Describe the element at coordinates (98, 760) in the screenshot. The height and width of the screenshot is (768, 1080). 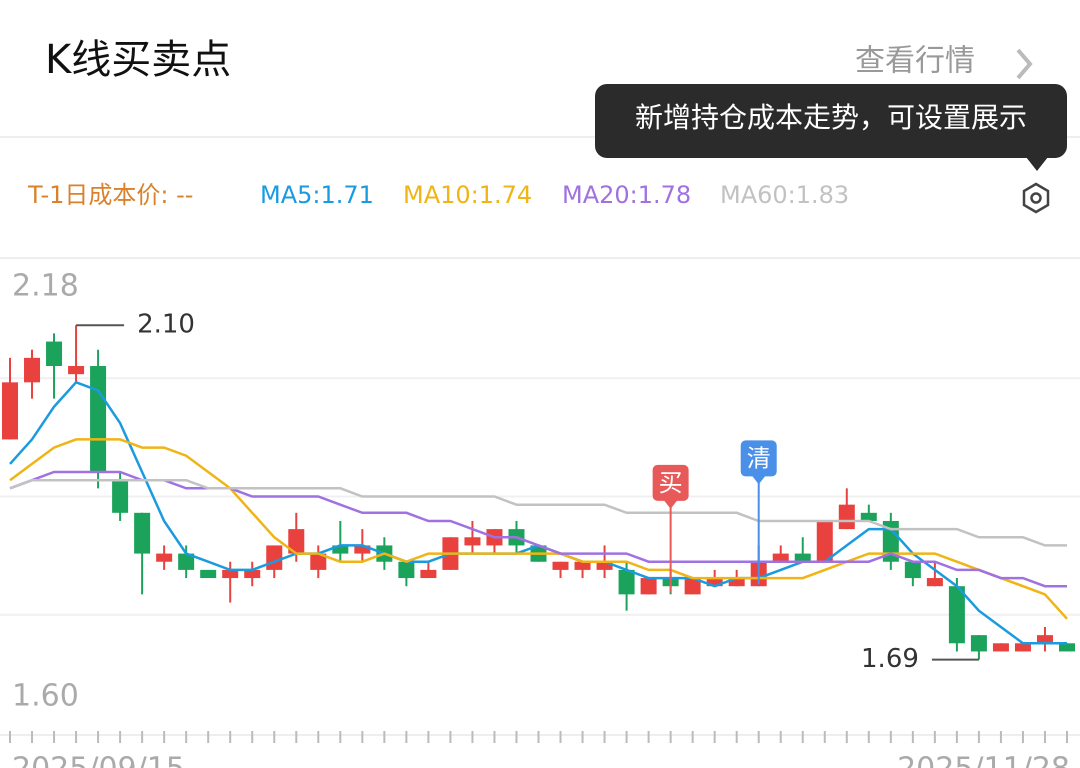
I see `x-tick-label: 2025/09/15` at that location.